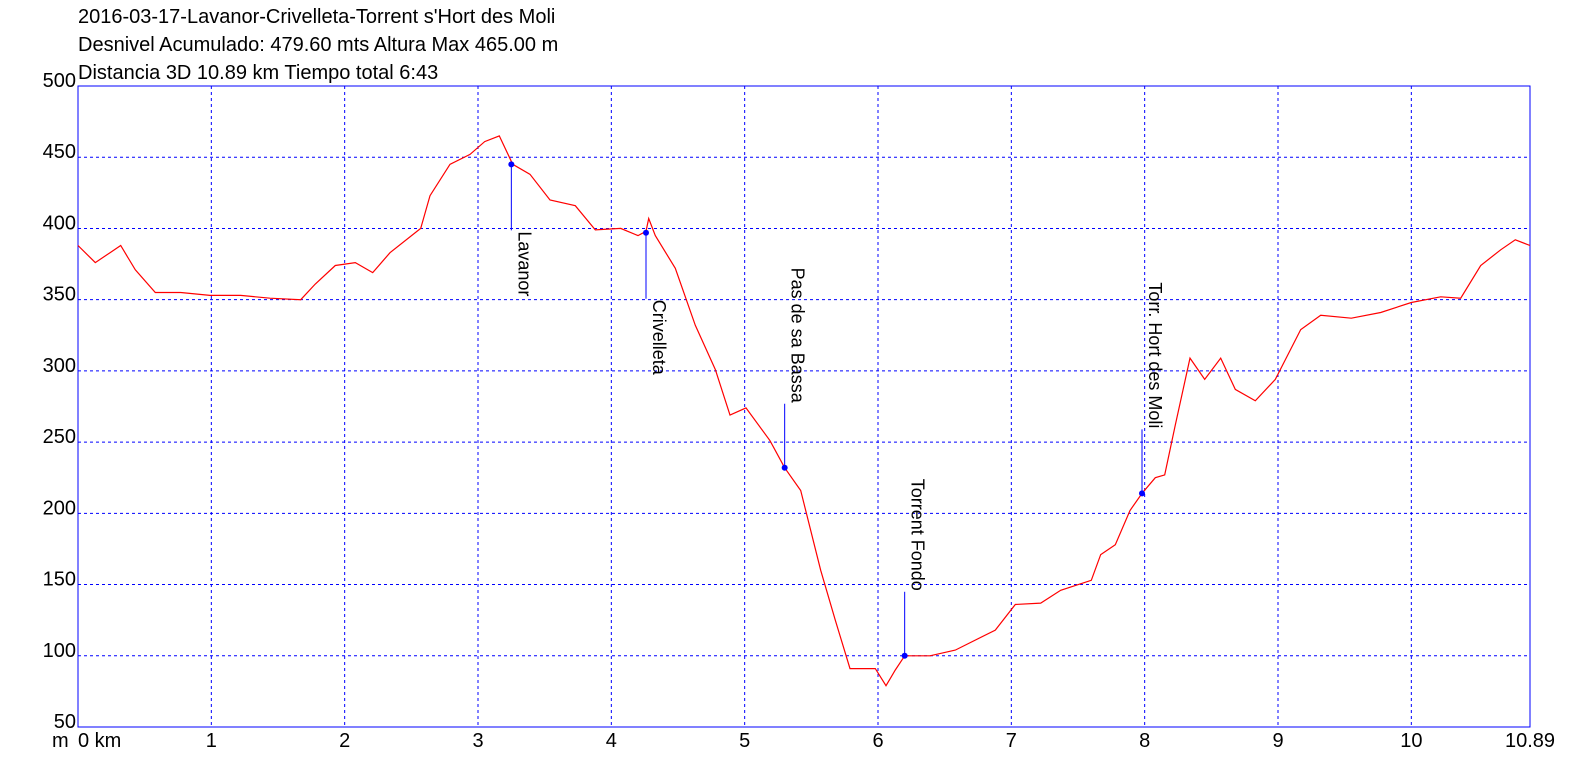 The image size is (1596, 783). I want to click on waypoint-label: Crivelleta, so click(659, 338).